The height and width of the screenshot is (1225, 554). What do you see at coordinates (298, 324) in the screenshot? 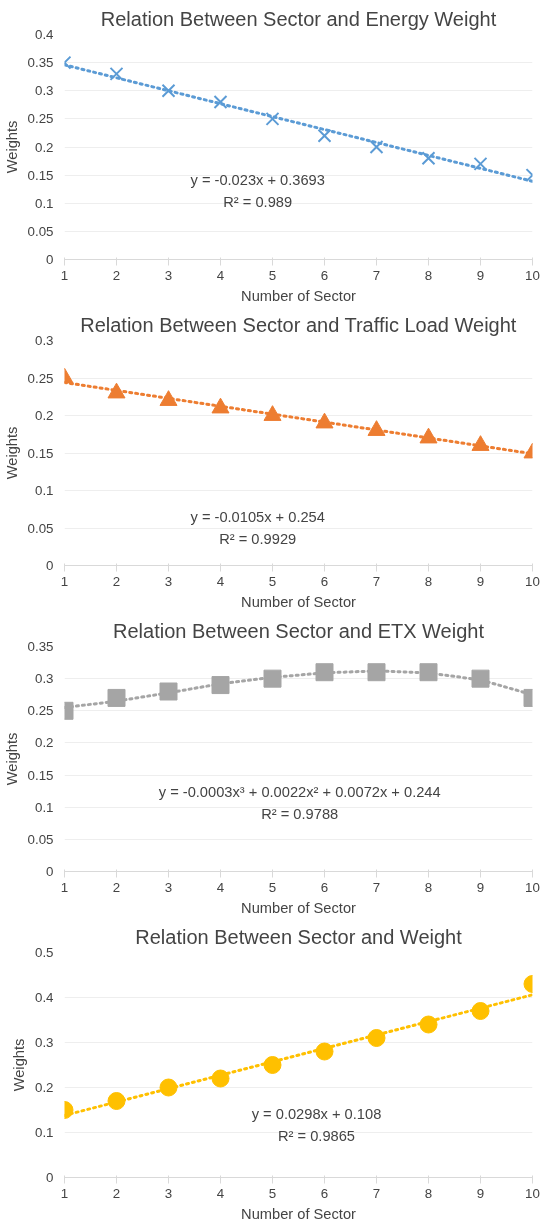
I see `chart-title: Relation Between Sector and Traffic Load Weight` at bounding box center [298, 324].